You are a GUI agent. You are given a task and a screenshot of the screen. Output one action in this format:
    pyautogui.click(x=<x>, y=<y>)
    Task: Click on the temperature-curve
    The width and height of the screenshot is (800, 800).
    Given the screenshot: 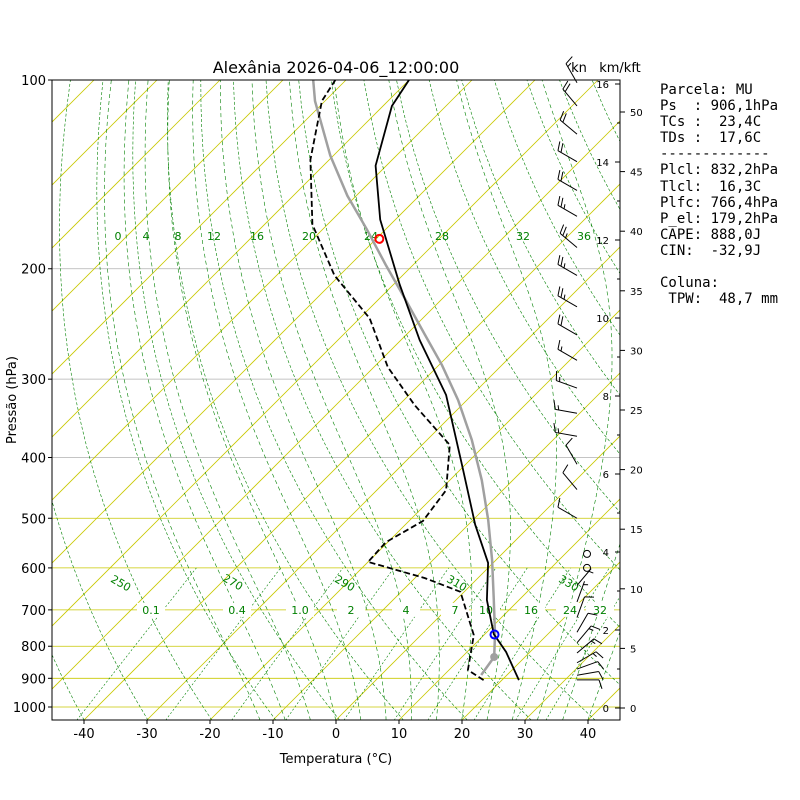 What is the action you would take?
    pyautogui.click(x=447, y=380)
    